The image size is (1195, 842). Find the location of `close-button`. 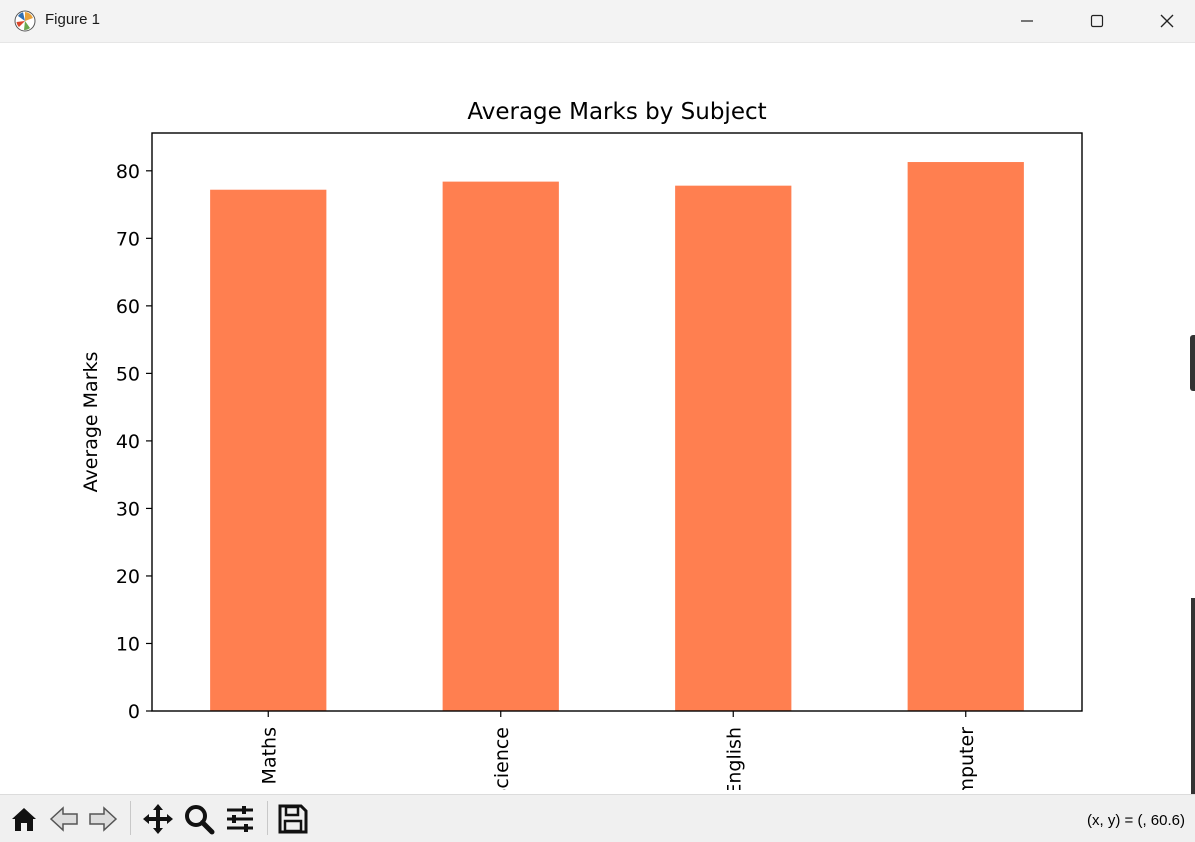

close-button is located at coordinates (1163, 21).